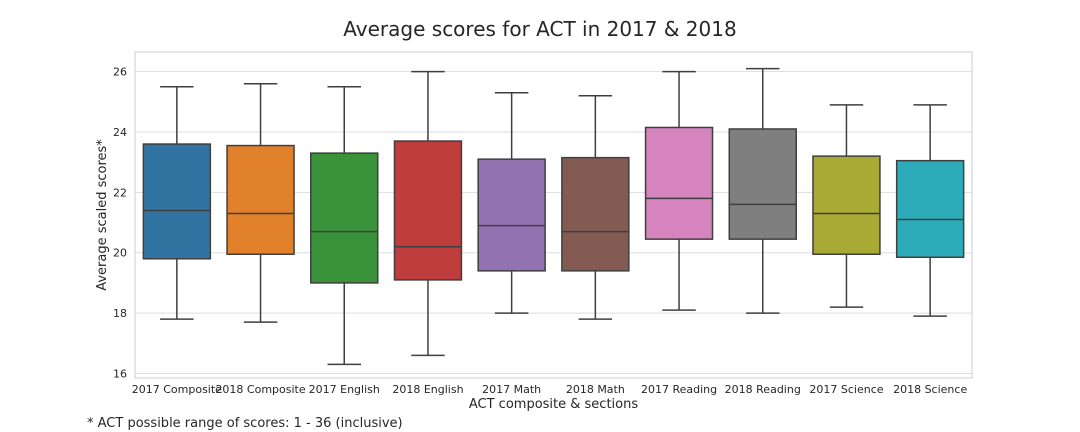  I want to click on y-axis-label: Average scaled scores*, so click(102, 215).